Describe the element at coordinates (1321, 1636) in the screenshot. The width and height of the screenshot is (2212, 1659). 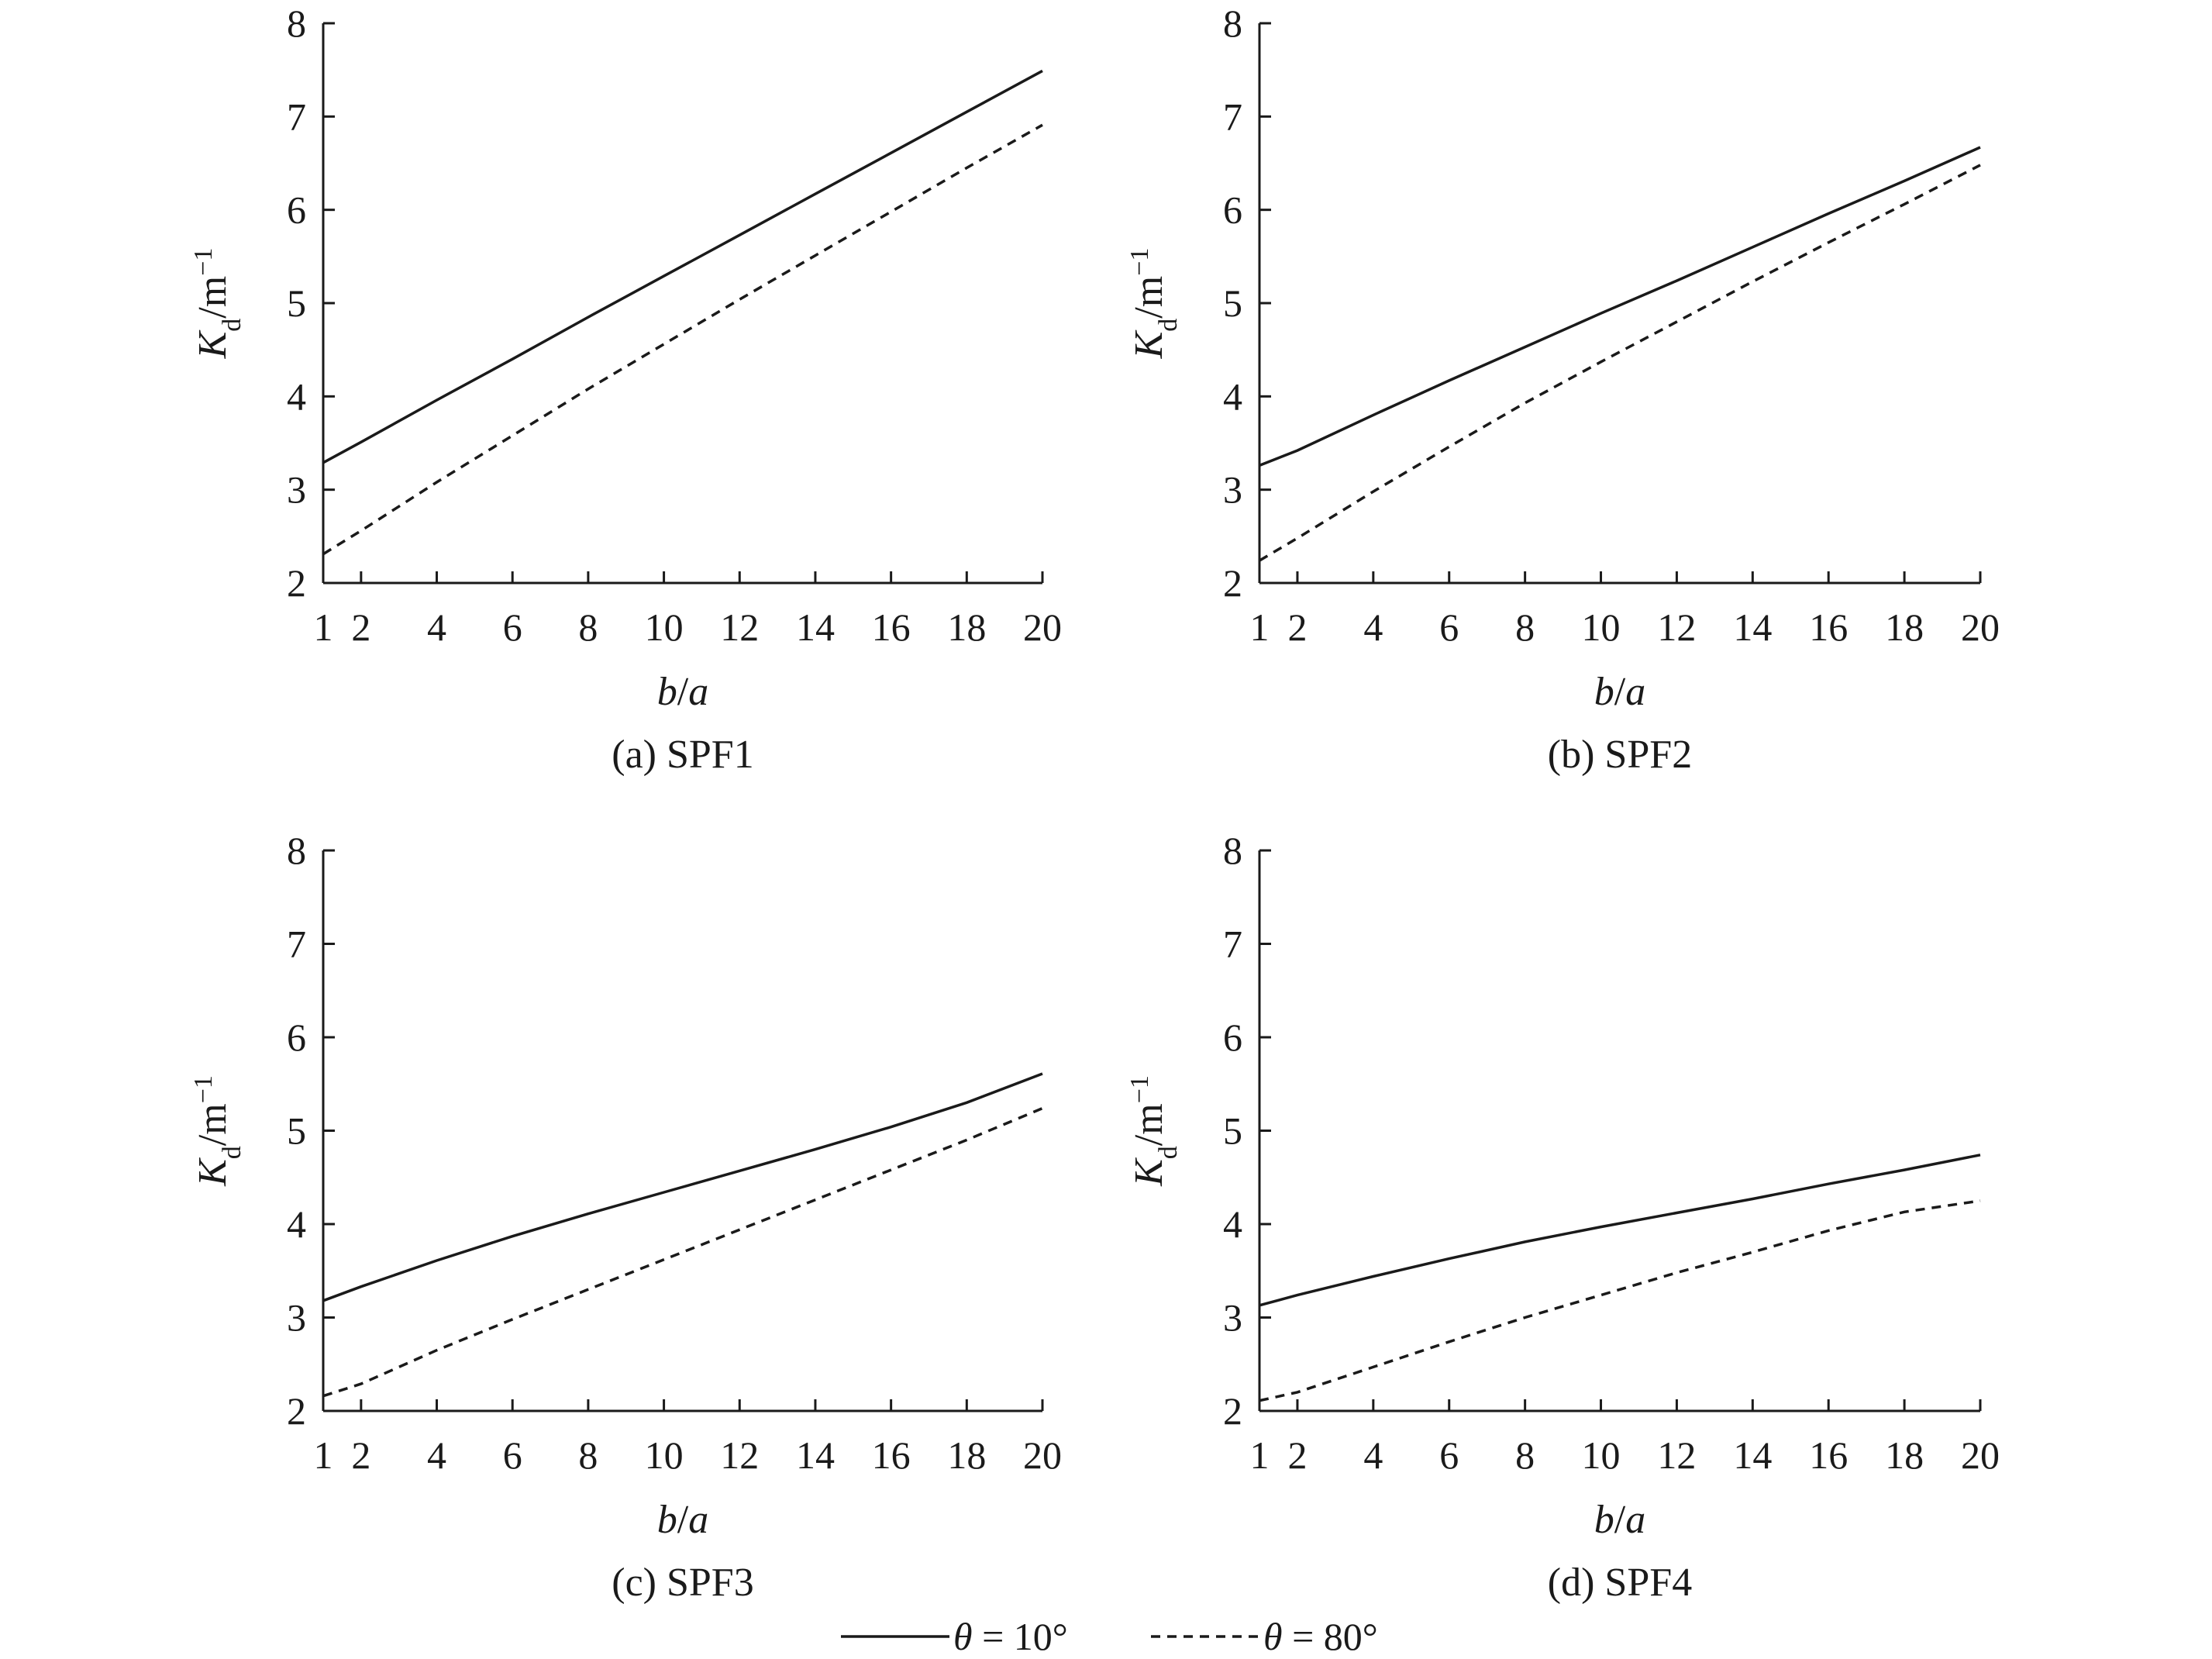
I see `legend-label-theta-80: θ = 80°` at that location.